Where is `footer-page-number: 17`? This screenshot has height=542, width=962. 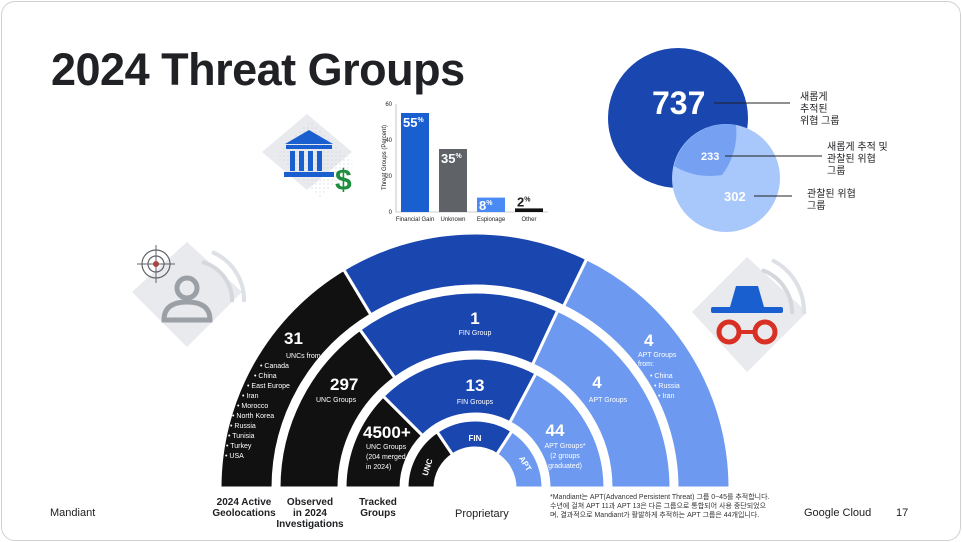
footer-page-number: 17 is located at coordinates (902, 513).